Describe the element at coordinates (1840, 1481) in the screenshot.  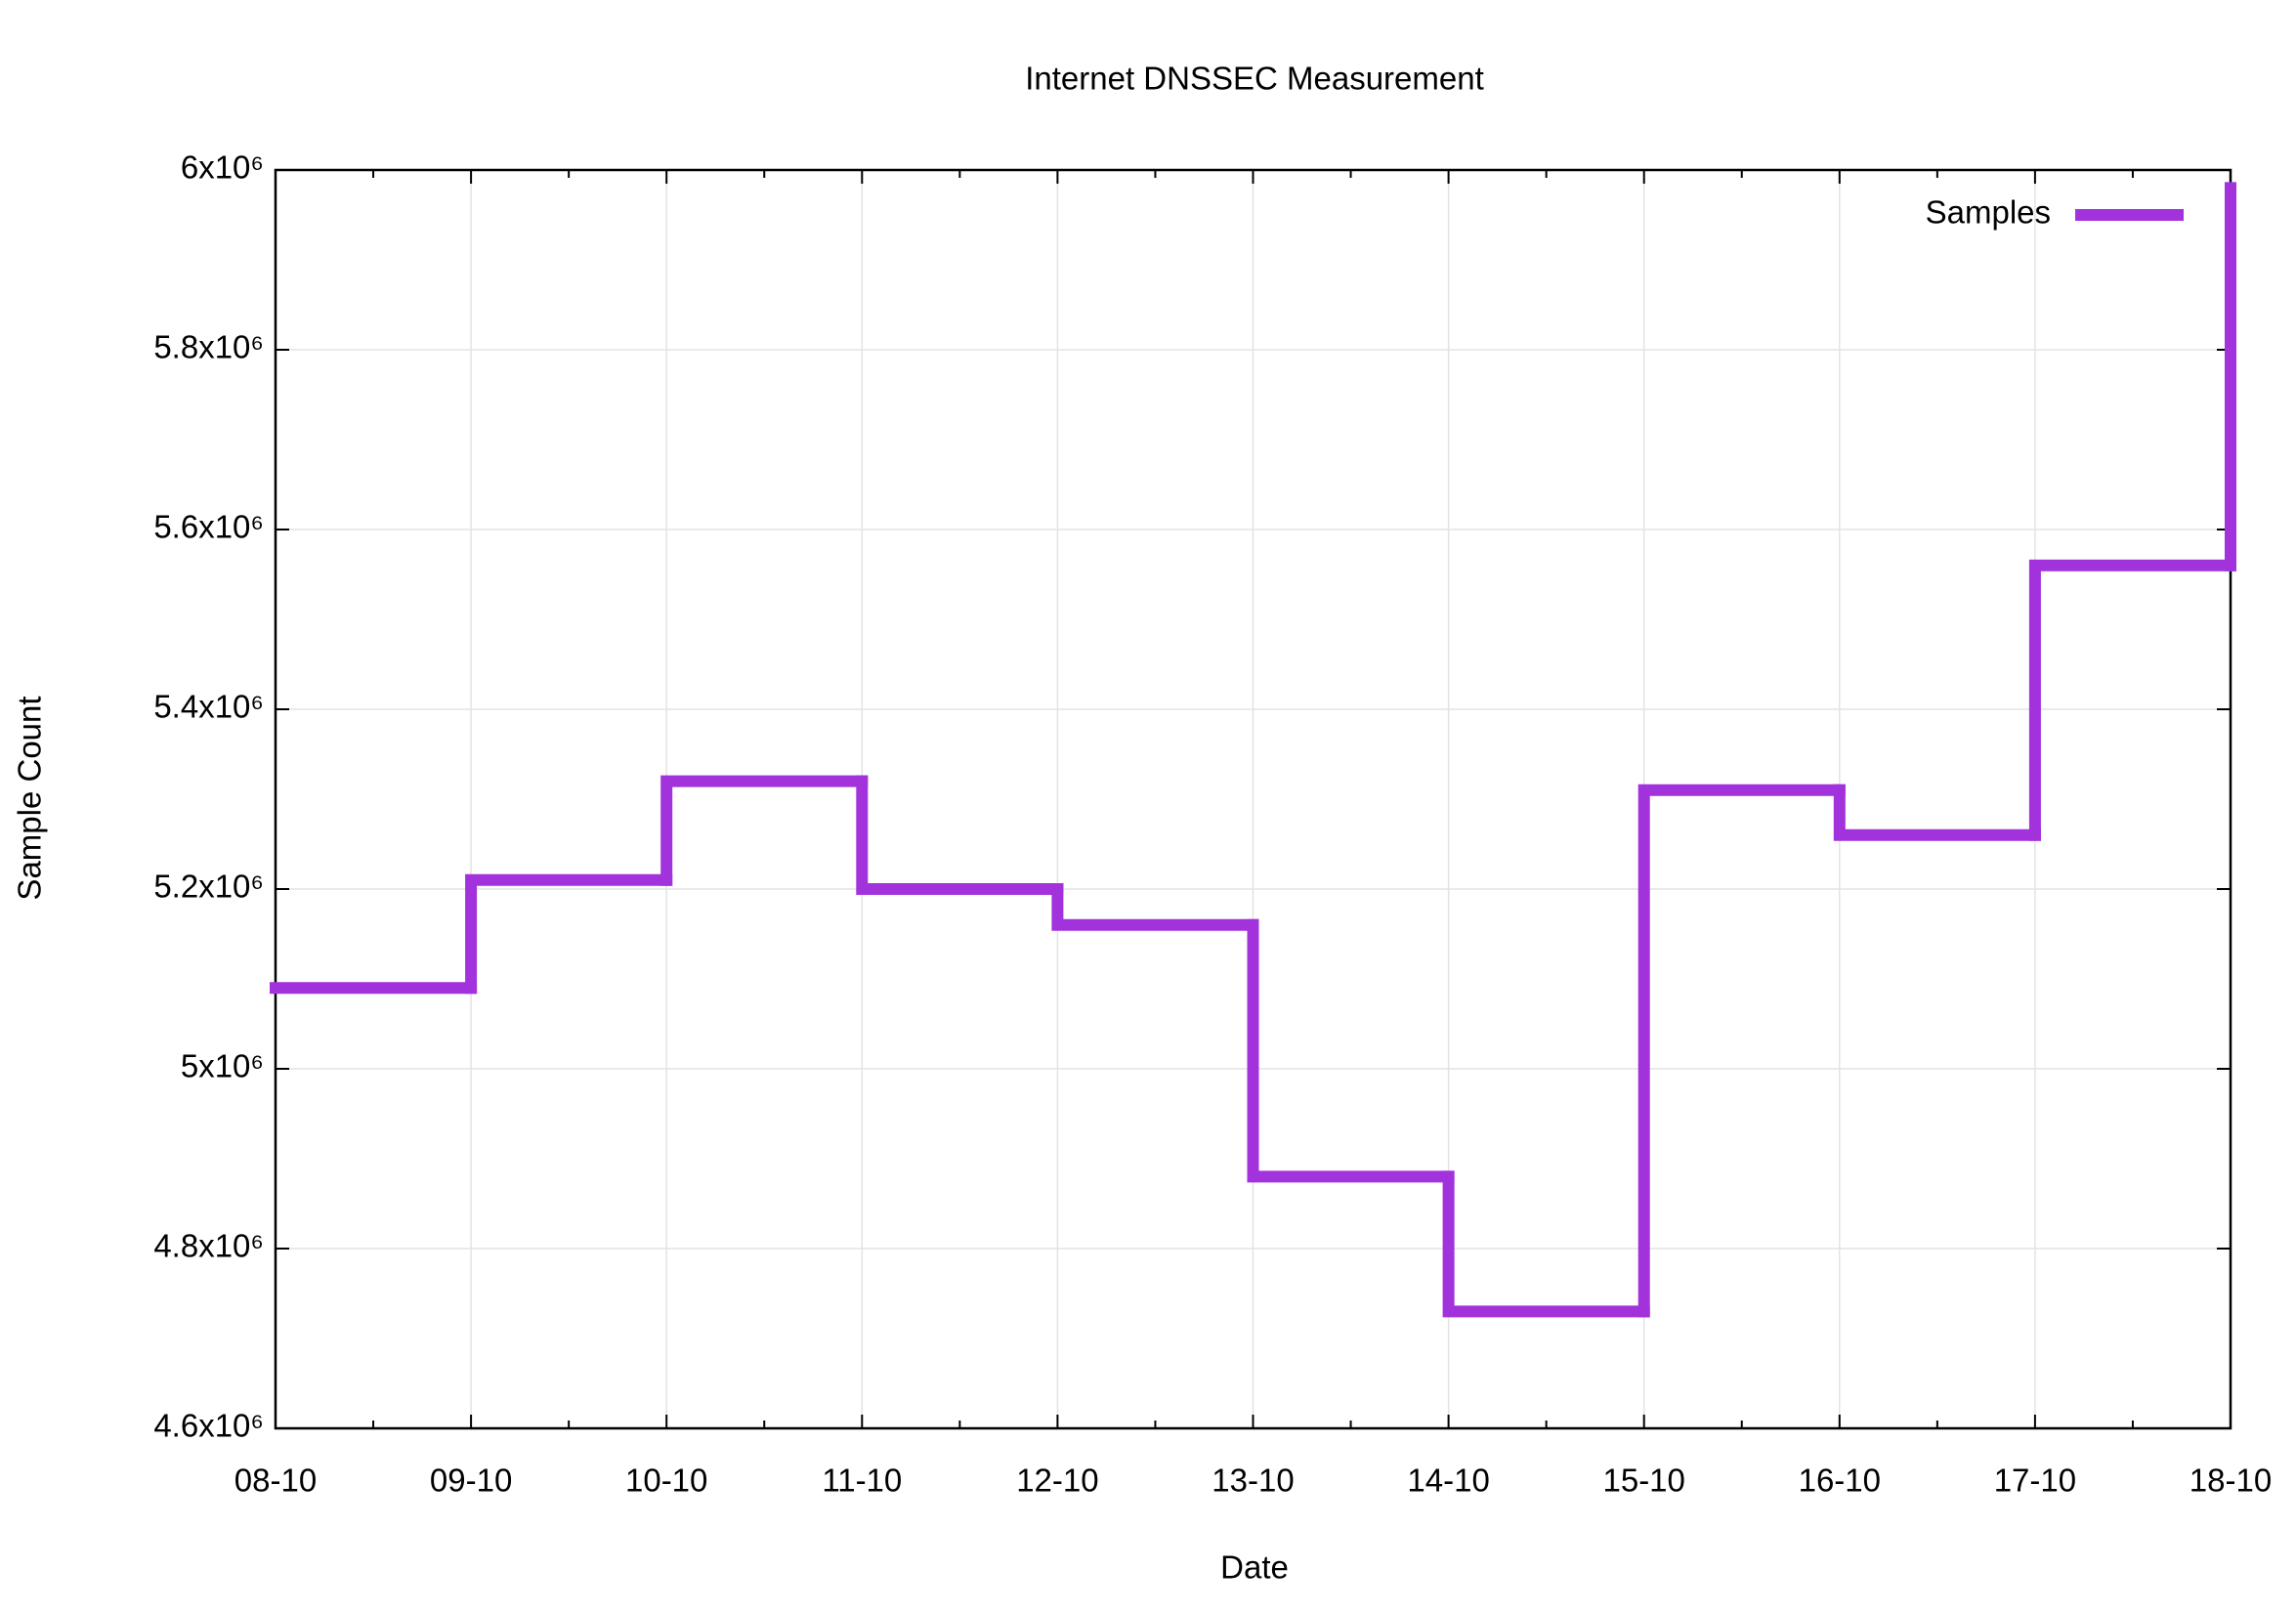
I see `x-tick-label: 16-10` at that location.